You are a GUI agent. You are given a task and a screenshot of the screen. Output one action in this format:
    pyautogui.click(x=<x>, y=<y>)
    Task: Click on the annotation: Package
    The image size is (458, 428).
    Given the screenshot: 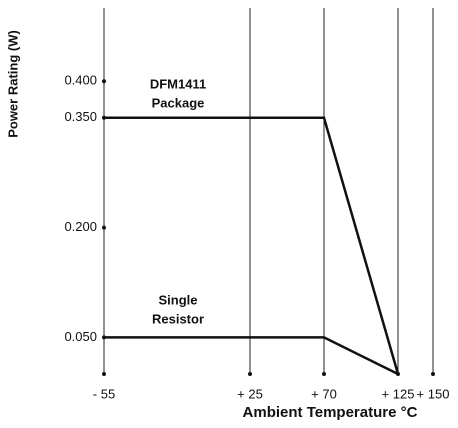 What is the action you would take?
    pyautogui.click(x=178, y=102)
    